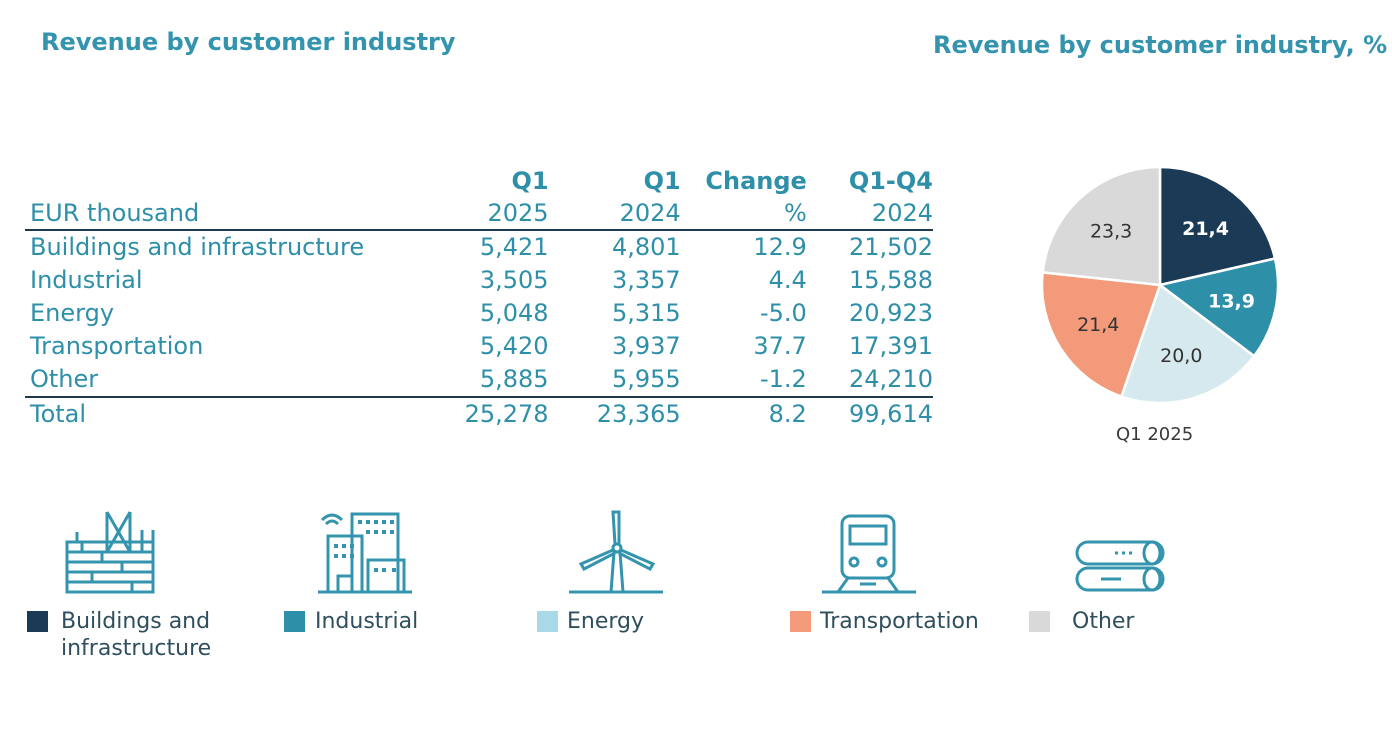 The height and width of the screenshot is (736, 1392). I want to click on legend-label: Other, so click(1103, 621).